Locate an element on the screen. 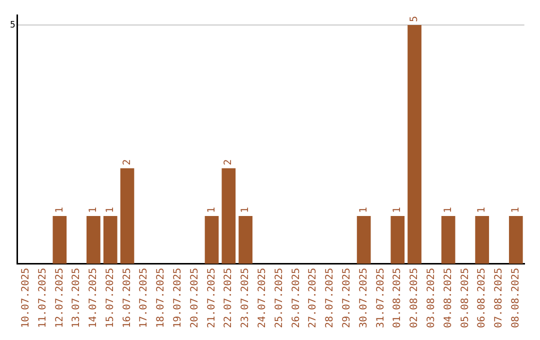 The width and height of the screenshot is (540, 340). x-tick-label: 08.08.2025 is located at coordinates (516, 298).